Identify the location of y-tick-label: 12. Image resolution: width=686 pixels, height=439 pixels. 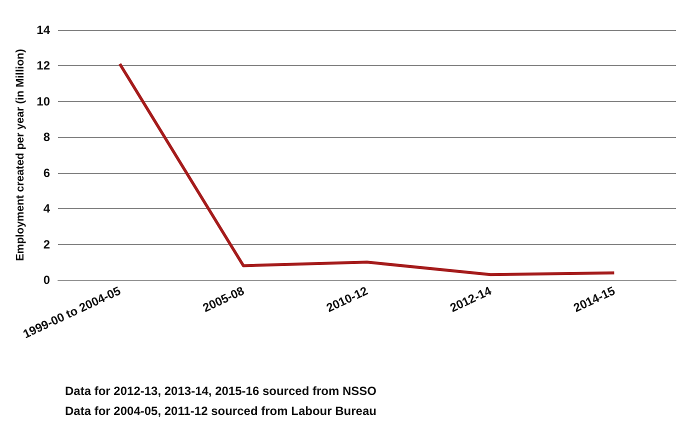
(43, 65).